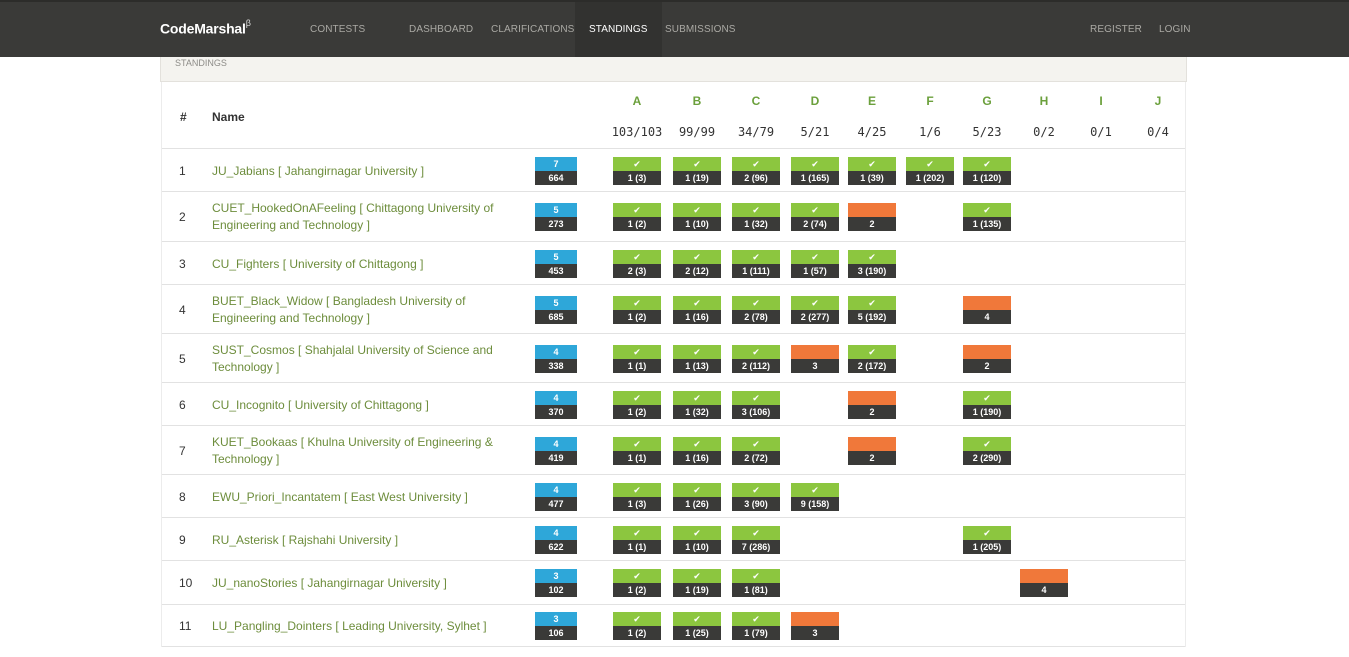 This screenshot has height=657, width=1349. I want to click on accepted-cell: ✔ 1 (57), so click(815, 264).